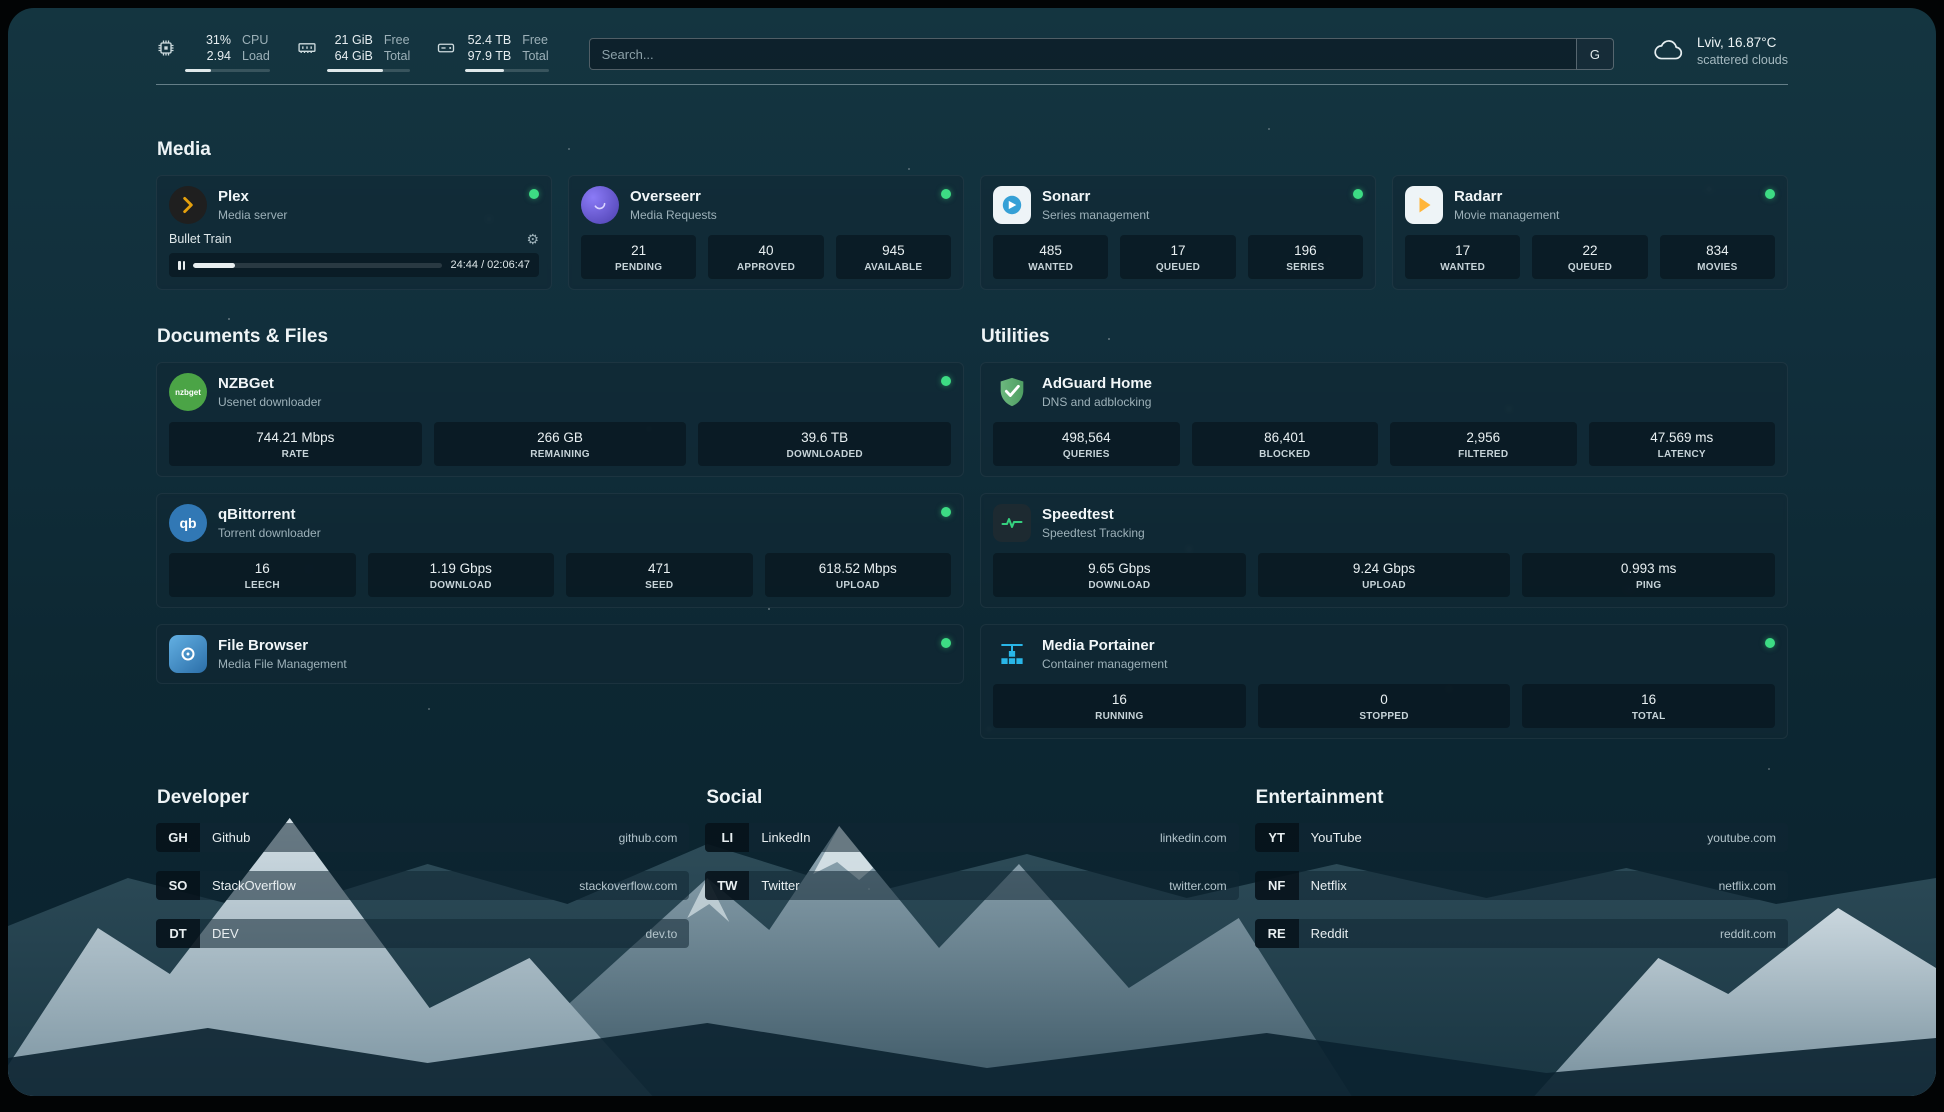 This screenshot has width=1944, height=1112. I want to click on bookmark-domain: twitter.com, so click(1198, 885).